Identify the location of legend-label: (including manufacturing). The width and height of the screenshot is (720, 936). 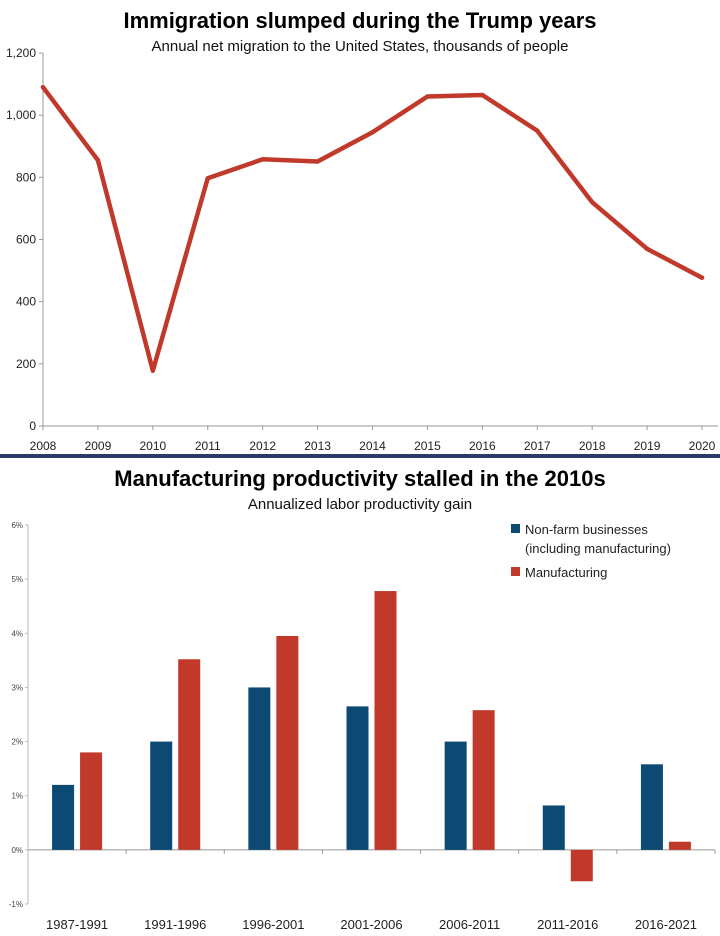
(598, 548).